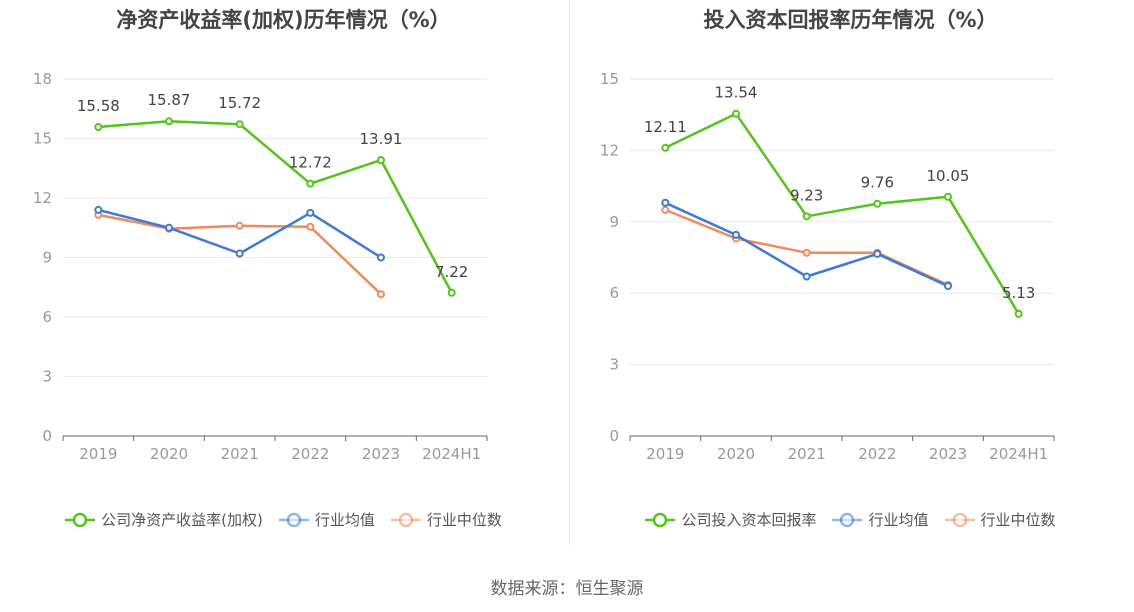 This screenshot has width=1134, height=612. What do you see at coordinates (806, 195) in the screenshot?
I see `data-label: 9.23` at bounding box center [806, 195].